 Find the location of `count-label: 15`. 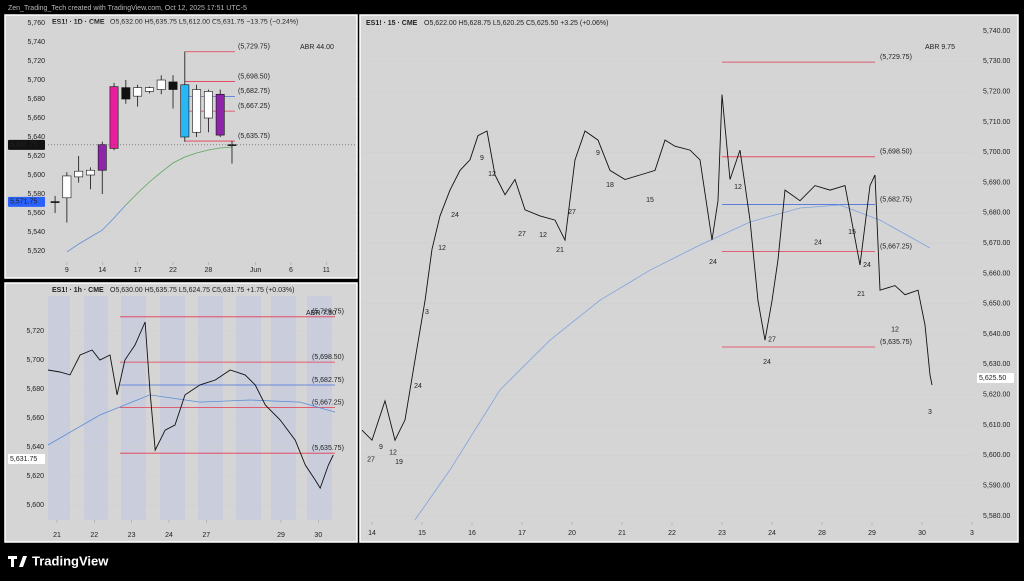

count-label: 15 is located at coordinates (650, 200).